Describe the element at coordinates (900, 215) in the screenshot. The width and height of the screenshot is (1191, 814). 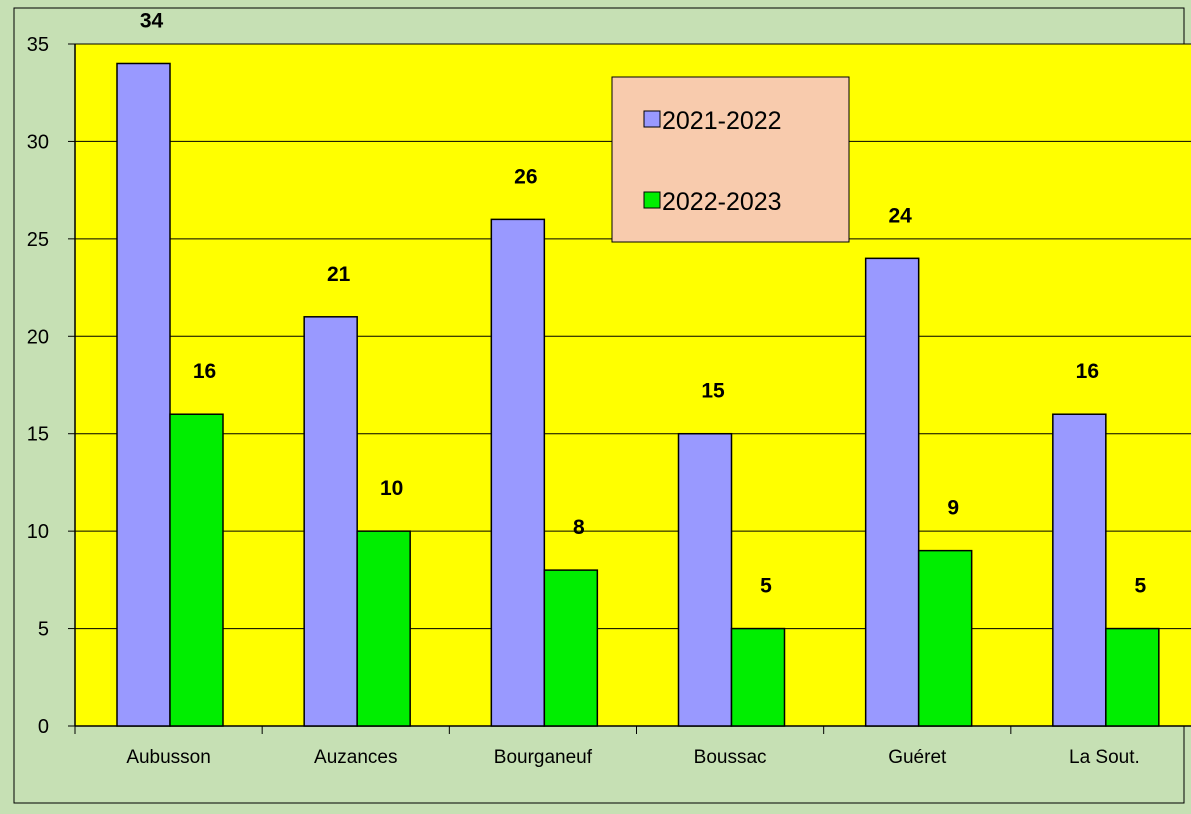
I see `data-label: 24` at that location.